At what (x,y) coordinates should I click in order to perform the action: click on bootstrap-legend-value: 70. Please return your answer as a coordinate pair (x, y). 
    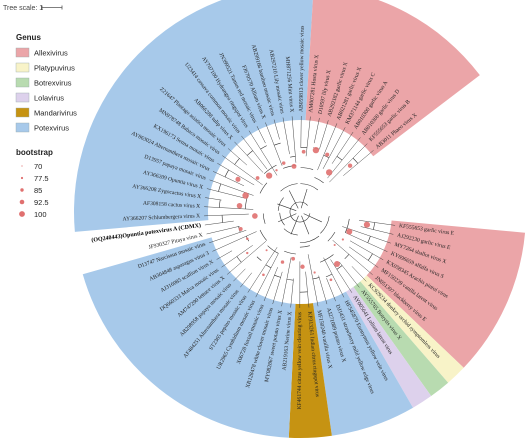
    Looking at the image, I should click on (38, 166).